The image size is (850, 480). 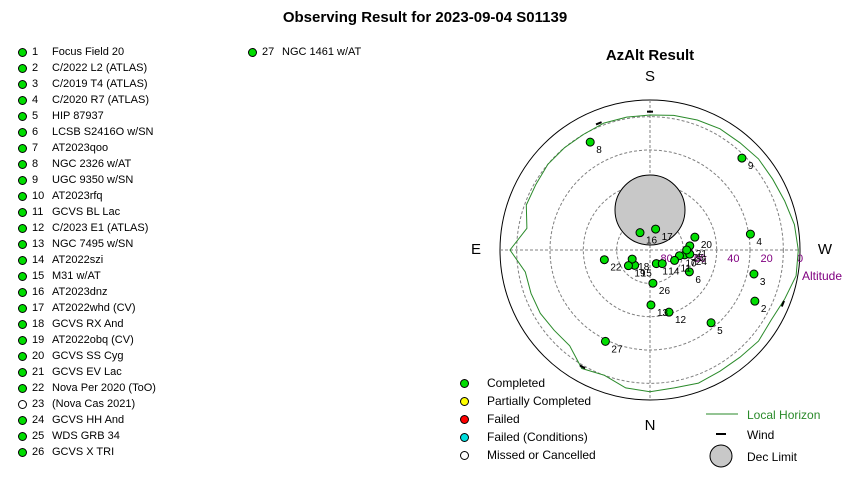 I want to click on altitude-tick-label: 20, so click(x=767, y=259).